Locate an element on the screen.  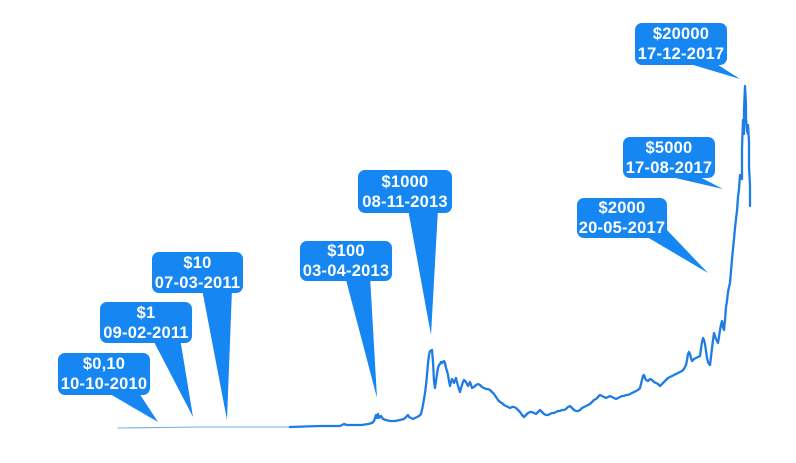
callout-tail-2000 is located at coordinates (675, 251).